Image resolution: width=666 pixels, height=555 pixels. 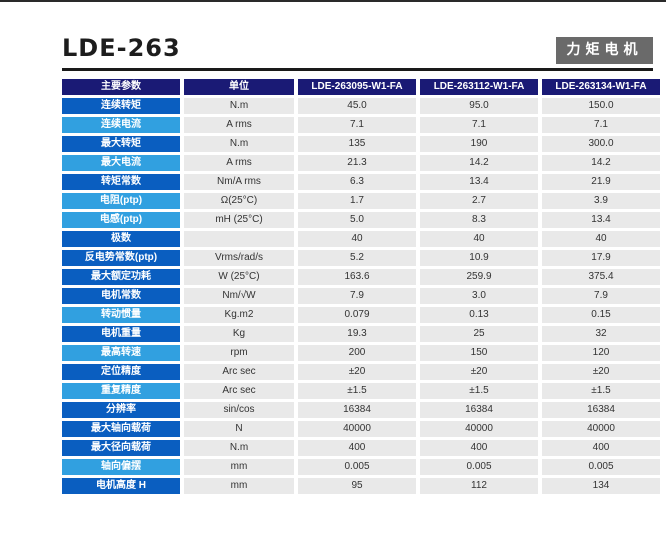 I want to click on page-title: LDE-263, so click(x=121, y=48).